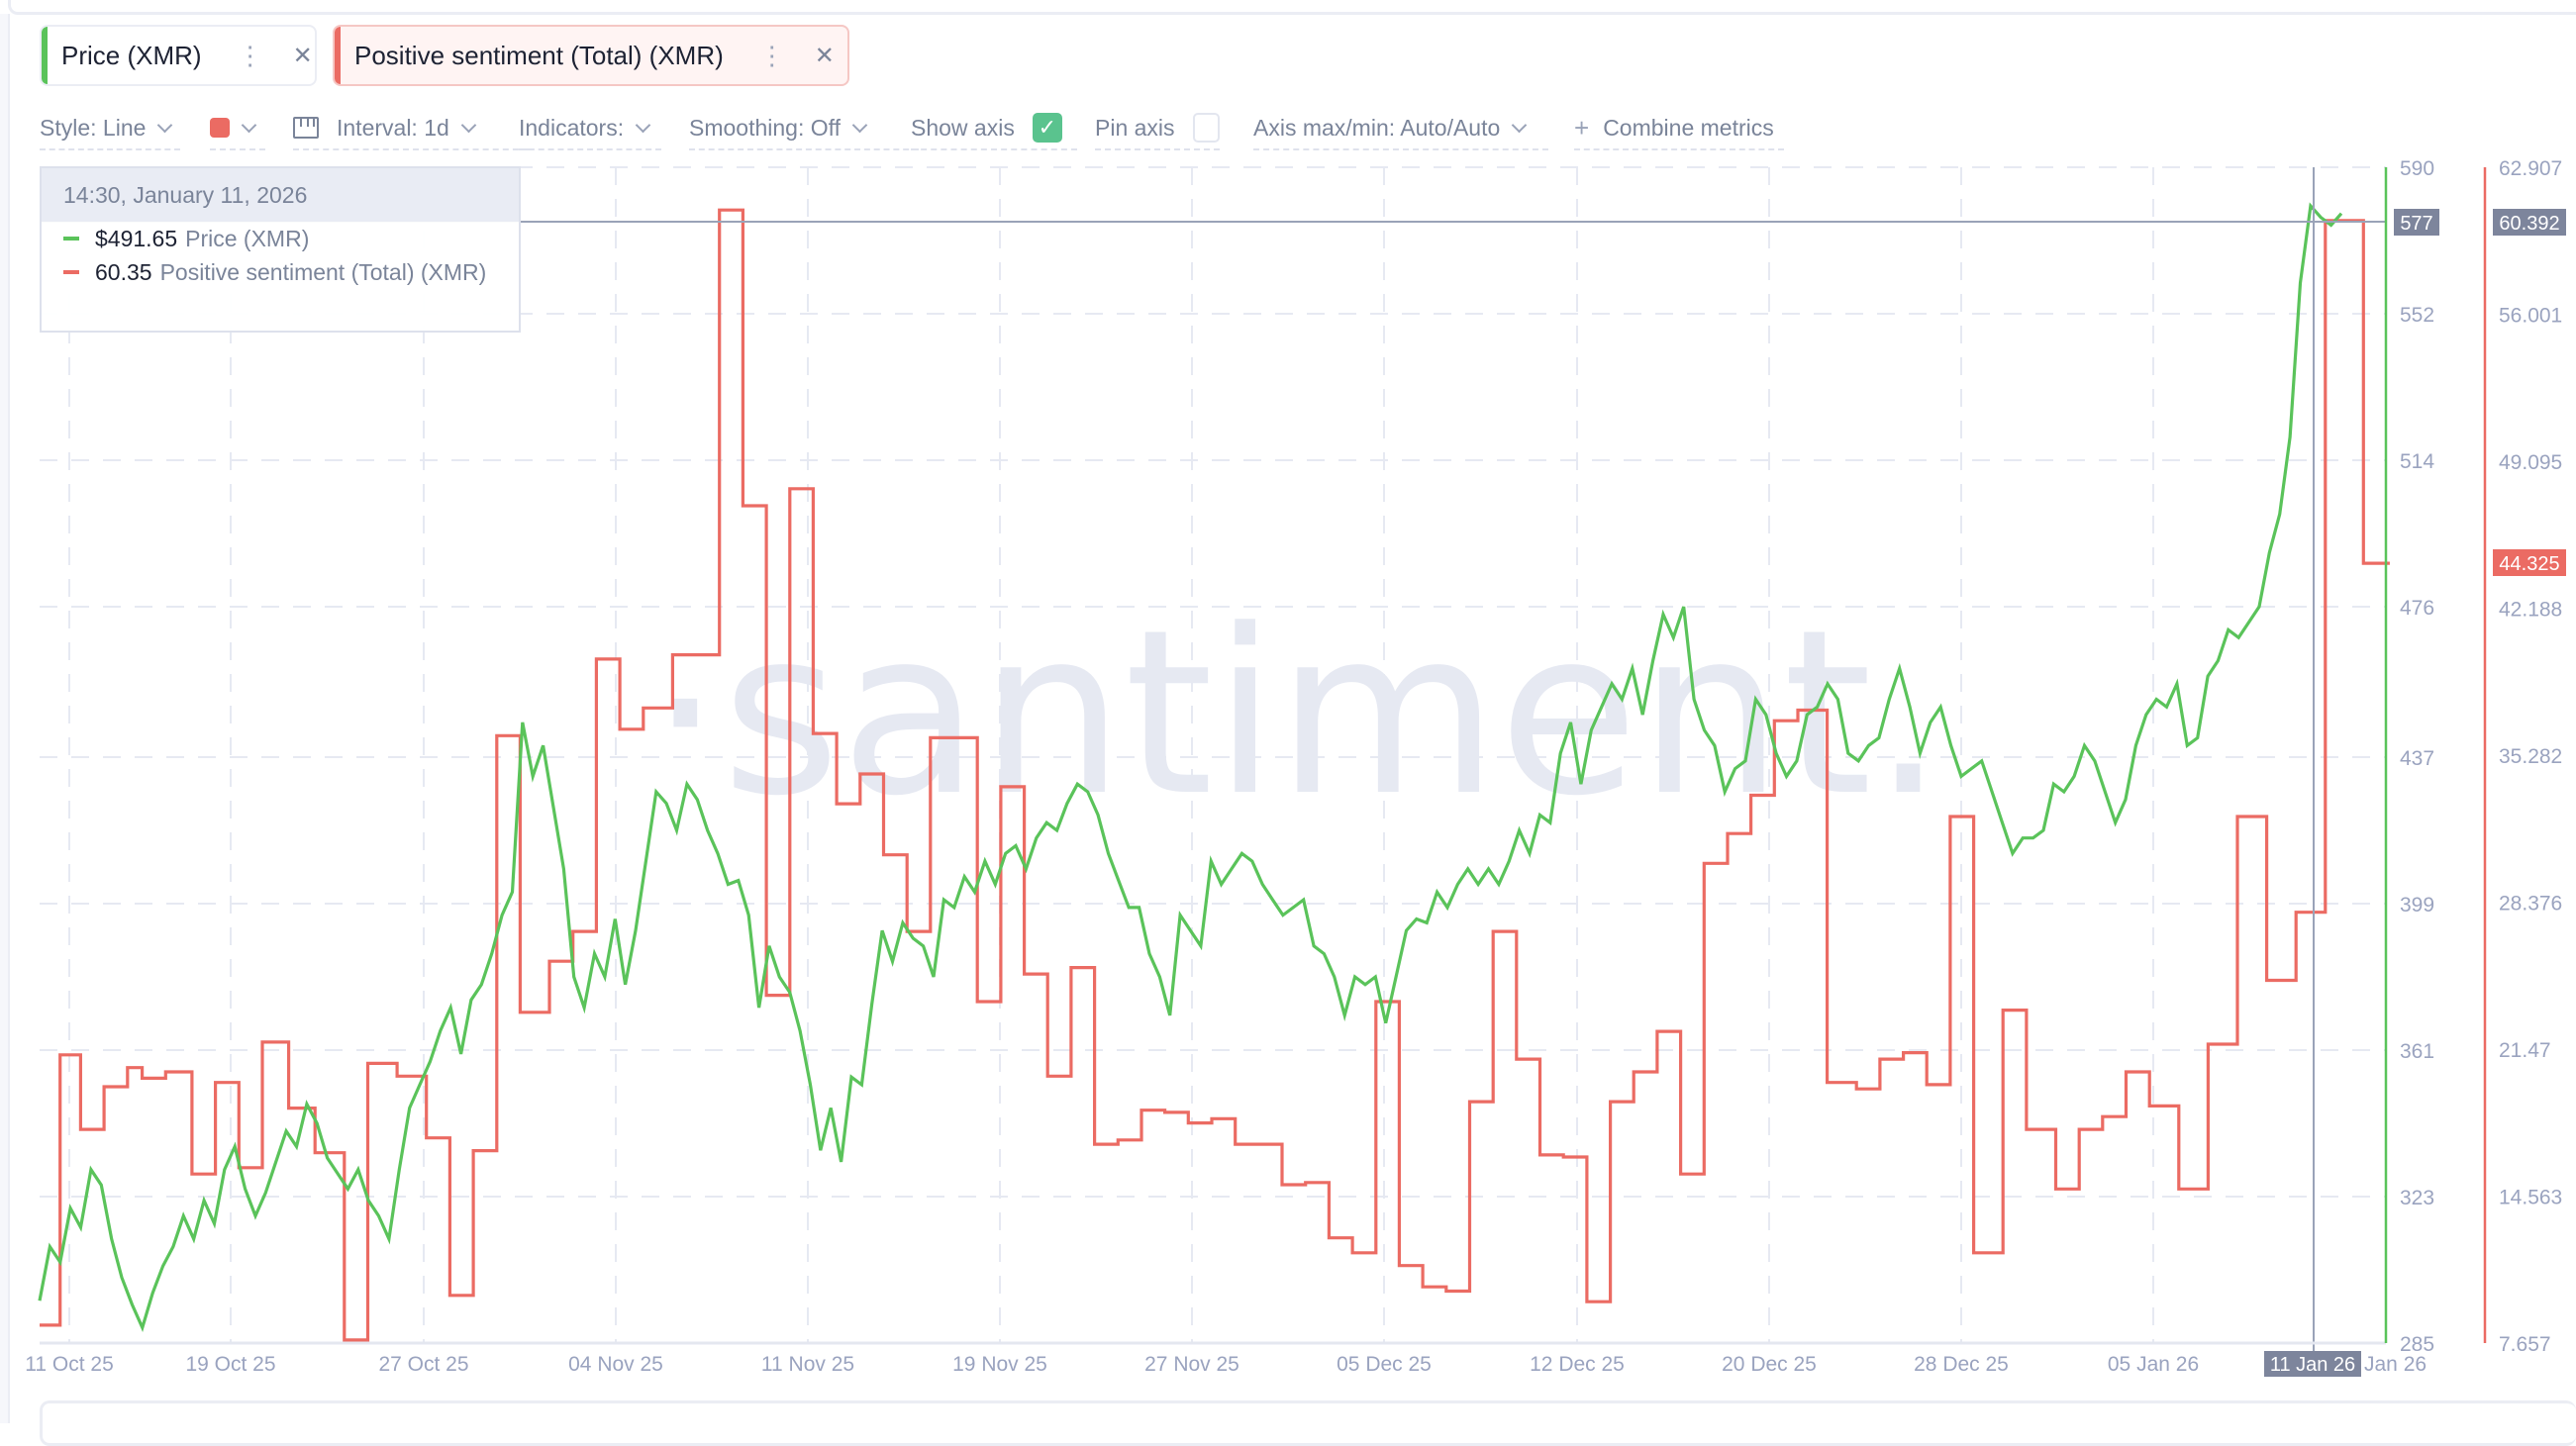 The image size is (2576, 1446). What do you see at coordinates (1135, 127) in the screenshot?
I see `pin-axis-label: Pin axis` at bounding box center [1135, 127].